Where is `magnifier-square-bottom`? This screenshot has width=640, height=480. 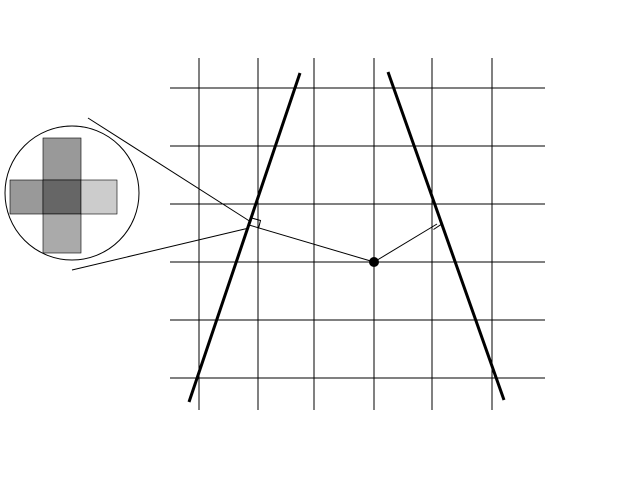 magnifier-square-bottom is located at coordinates (62, 233).